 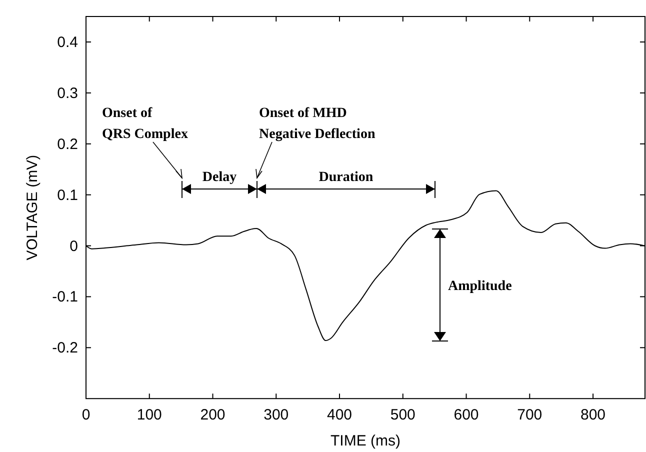 I want to click on y-tick-label: -0.1, so click(x=65, y=297).